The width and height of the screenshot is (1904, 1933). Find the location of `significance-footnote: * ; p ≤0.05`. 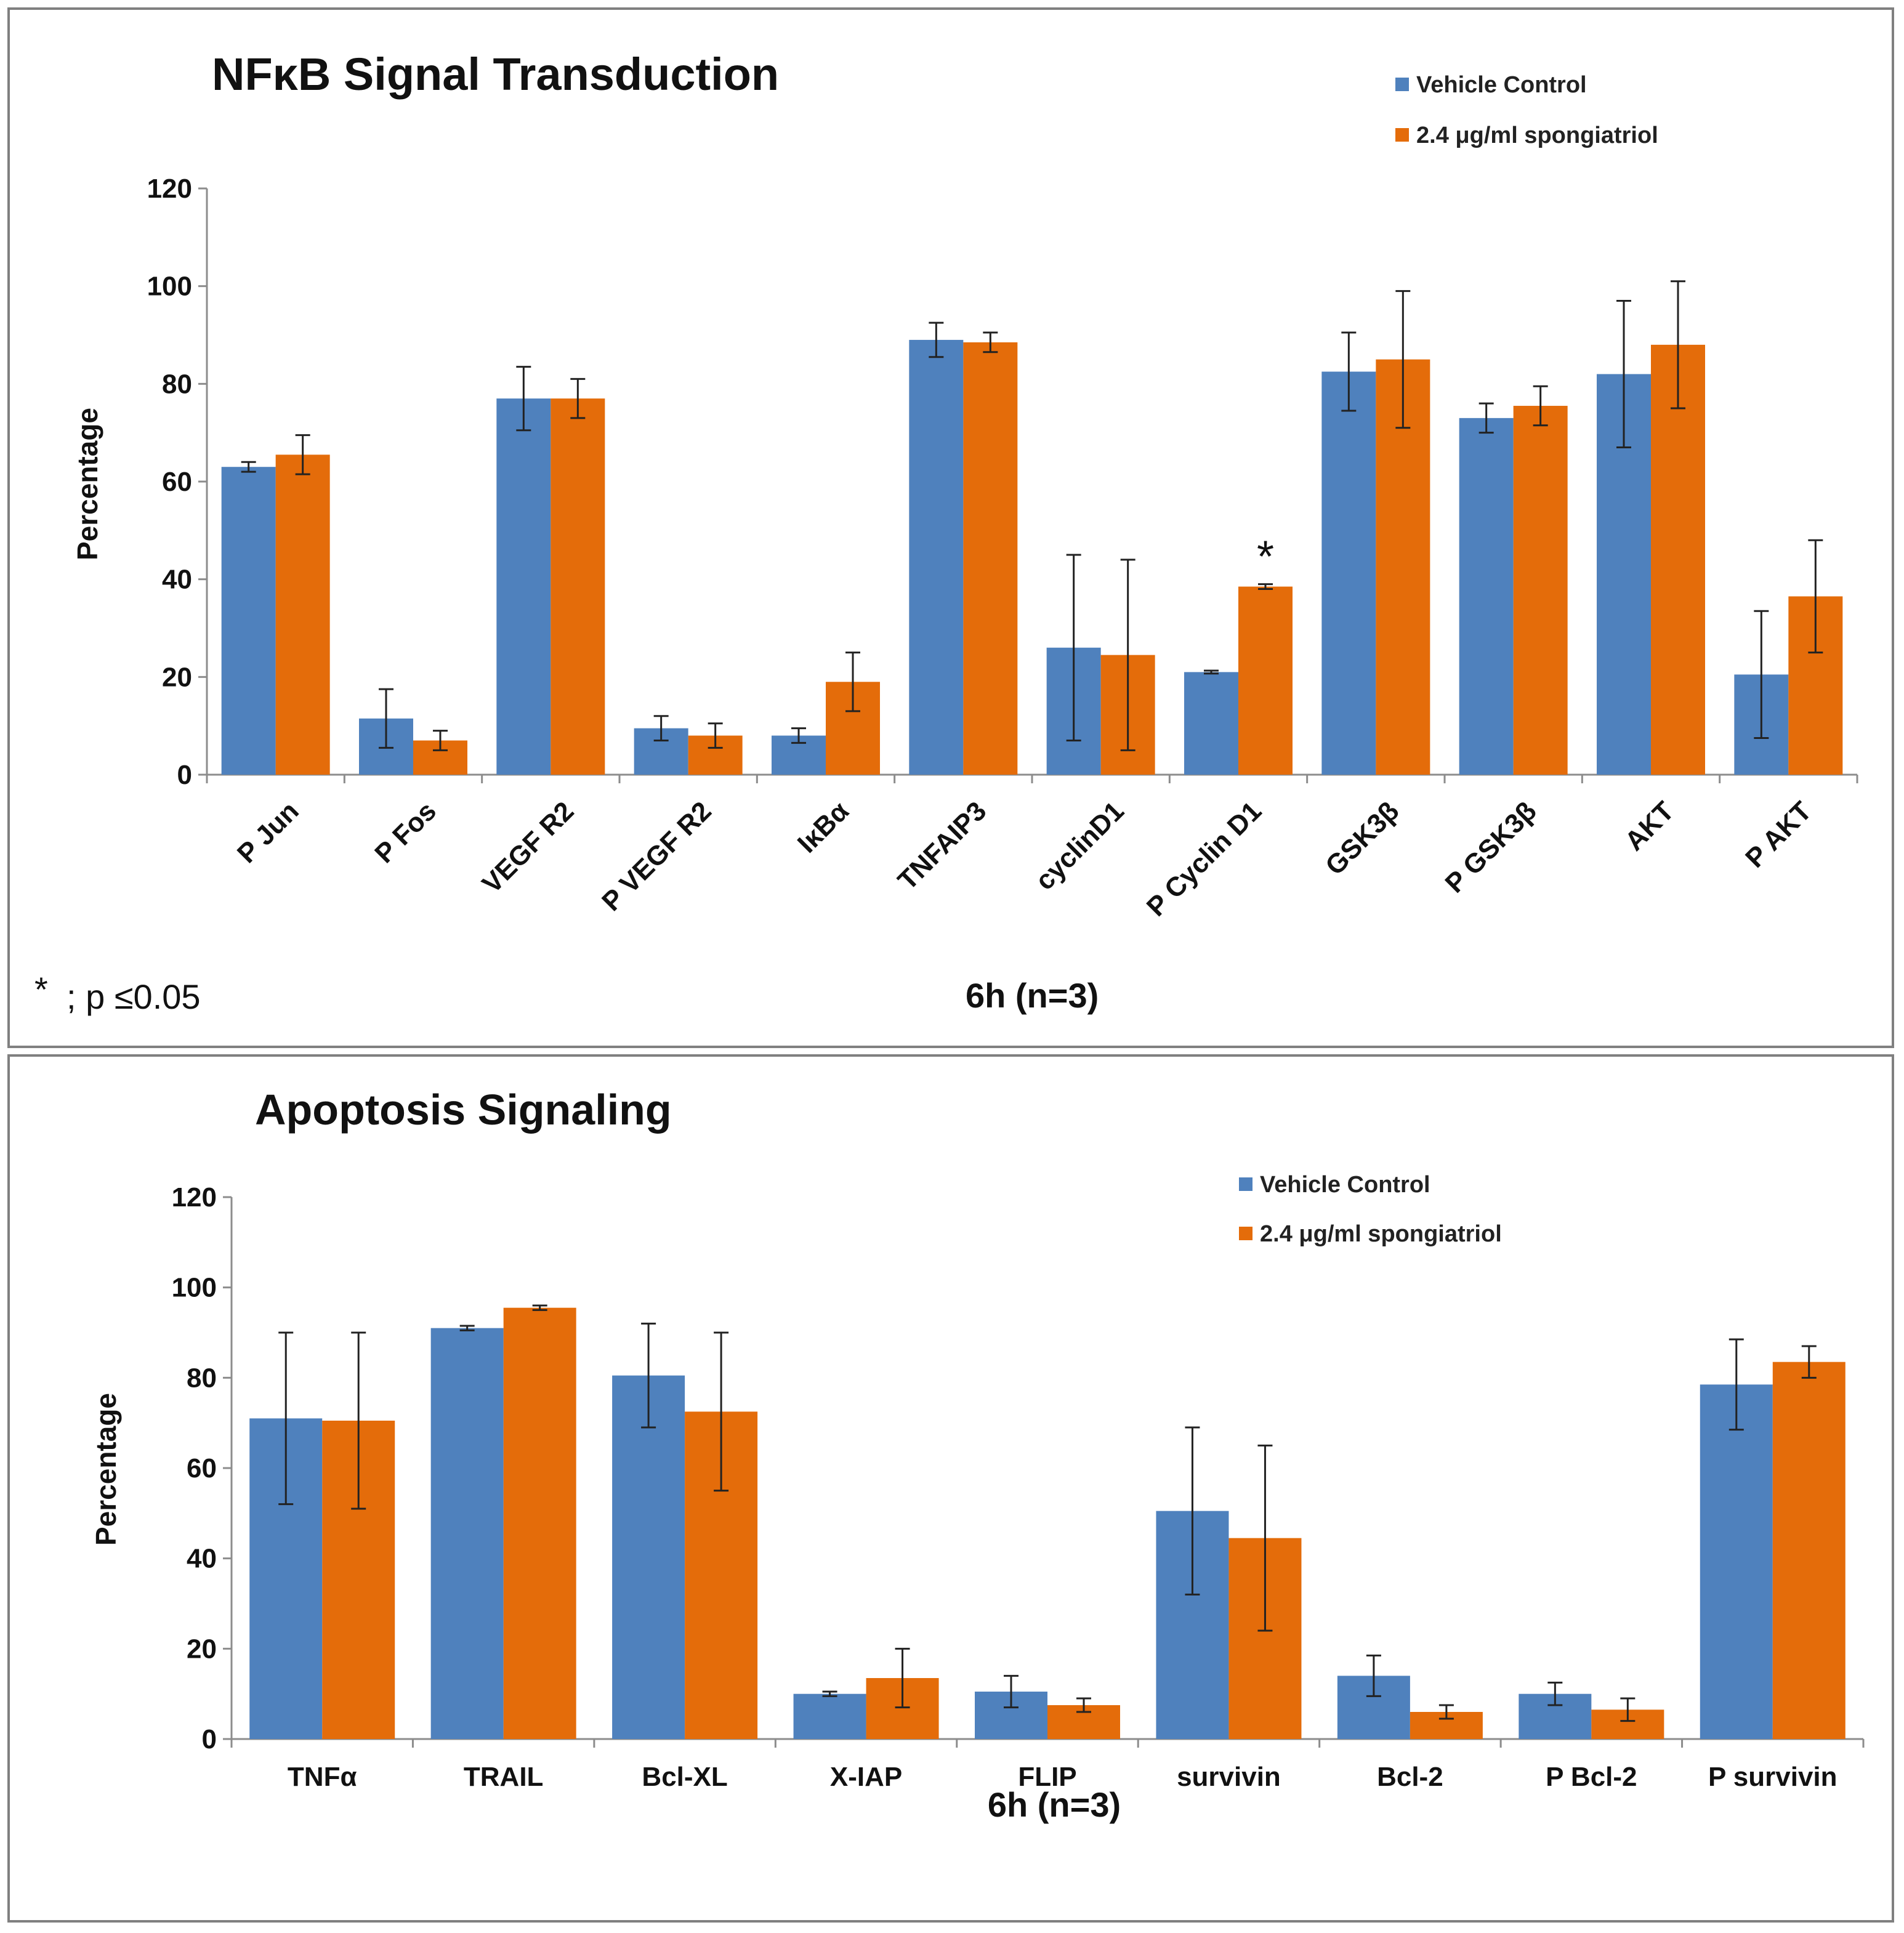

significance-footnote: * ; p ≤0.05 is located at coordinates (117, 993).